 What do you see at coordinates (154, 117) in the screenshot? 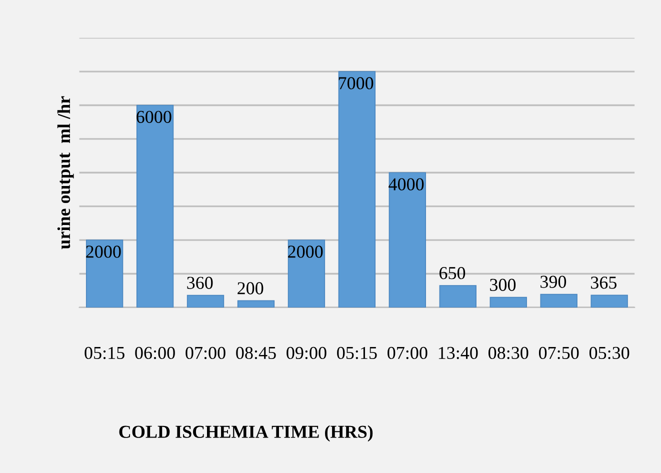
I see `data-label: 6000` at bounding box center [154, 117].